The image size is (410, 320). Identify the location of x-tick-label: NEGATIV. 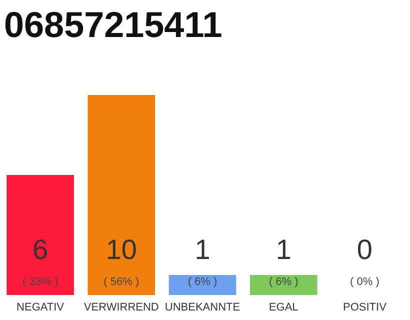
(40, 308).